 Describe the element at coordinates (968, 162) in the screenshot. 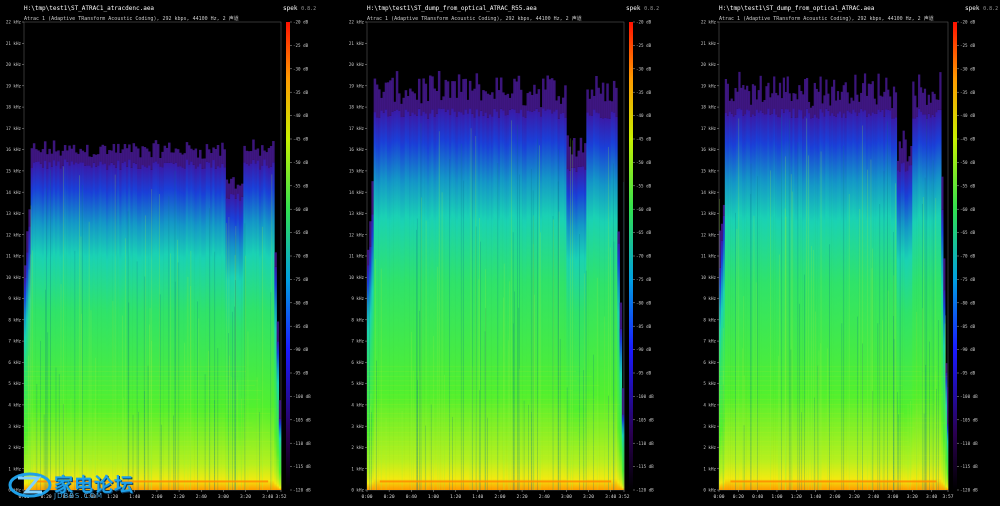

I see `db-tick-label: -50 dB` at that location.